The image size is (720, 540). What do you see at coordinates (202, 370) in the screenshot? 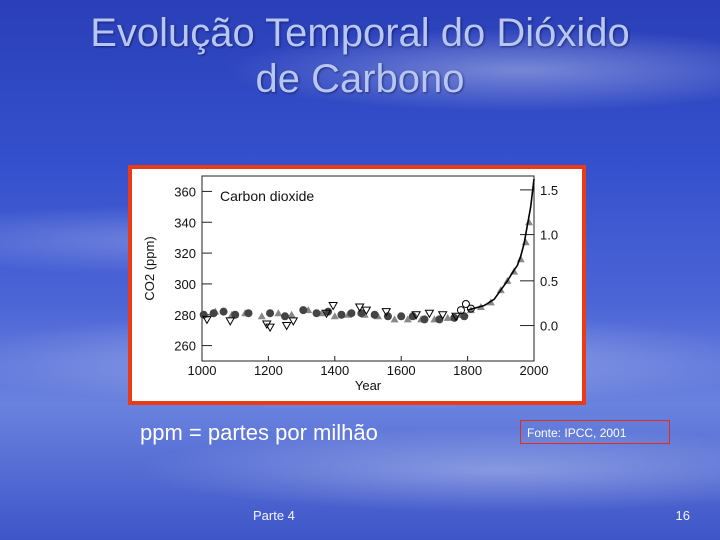
I see `x-tick-label: 1000` at bounding box center [202, 370].